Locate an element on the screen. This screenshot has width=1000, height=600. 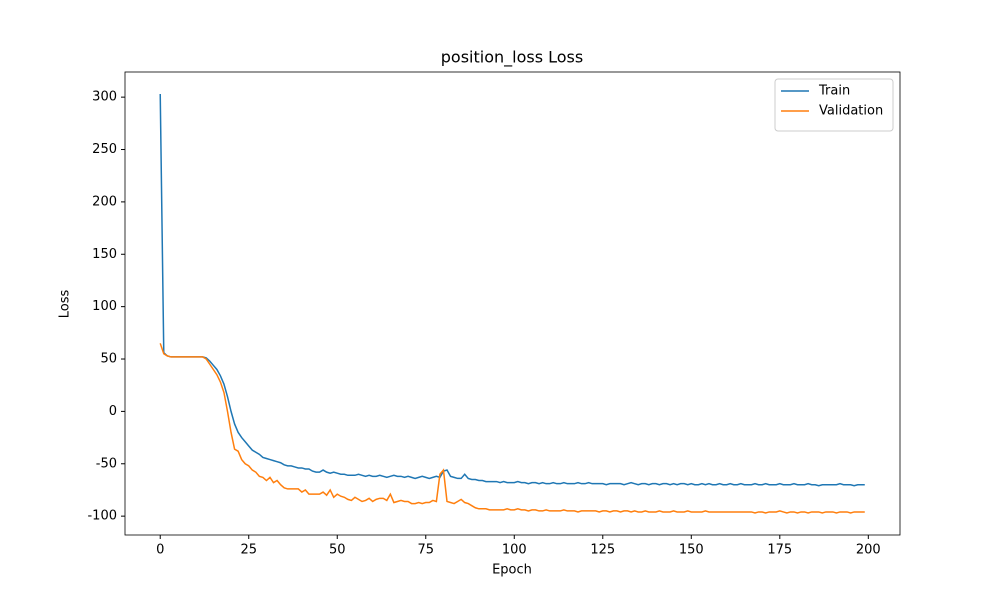
legend-box is located at coordinates (834, 105).